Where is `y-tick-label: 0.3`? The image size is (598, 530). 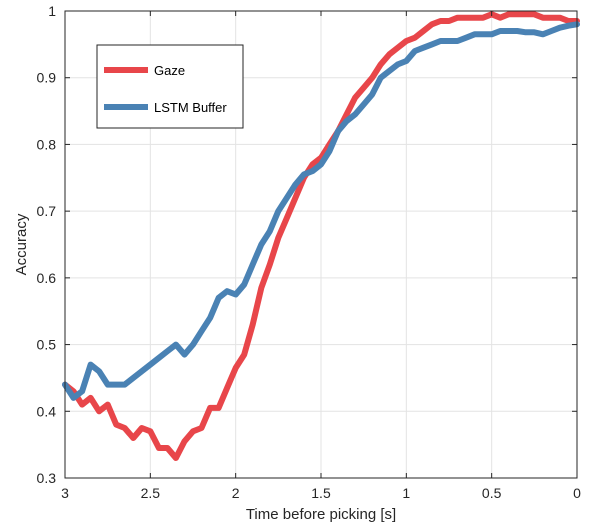
y-tick-label: 0.3 is located at coordinates (47, 478).